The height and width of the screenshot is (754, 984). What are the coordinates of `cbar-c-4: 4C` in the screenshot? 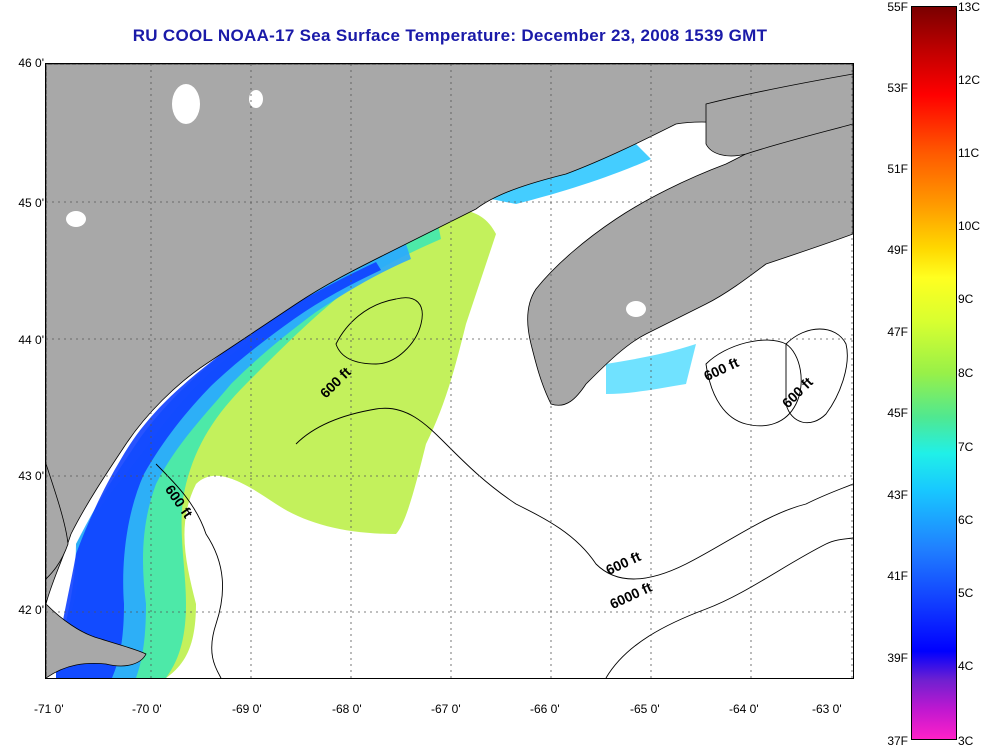 It's located at (966, 666).